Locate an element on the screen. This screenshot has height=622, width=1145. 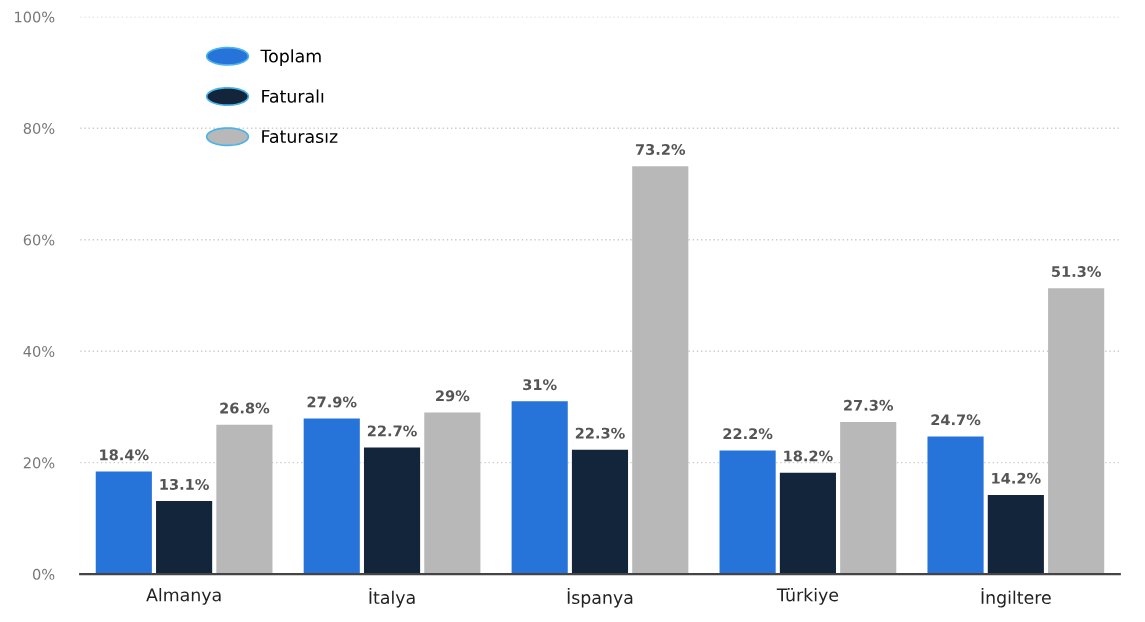
y-tick-label: 0% is located at coordinates (43, 574).